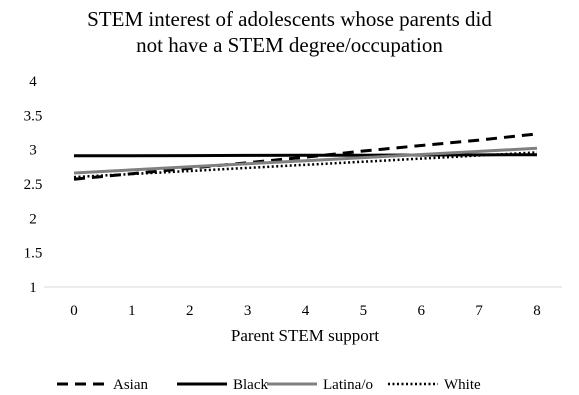 The height and width of the screenshot is (395, 579). What do you see at coordinates (132, 311) in the screenshot?
I see `x-tick-label: 1` at bounding box center [132, 311].